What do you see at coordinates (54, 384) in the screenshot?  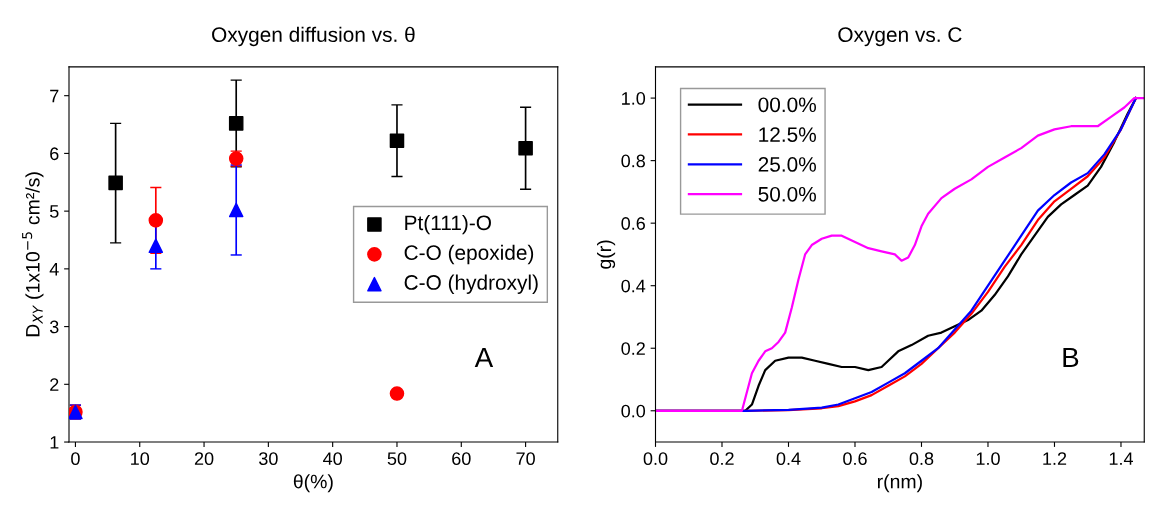 I see `y-tick-label: 2` at bounding box center [54, 384].